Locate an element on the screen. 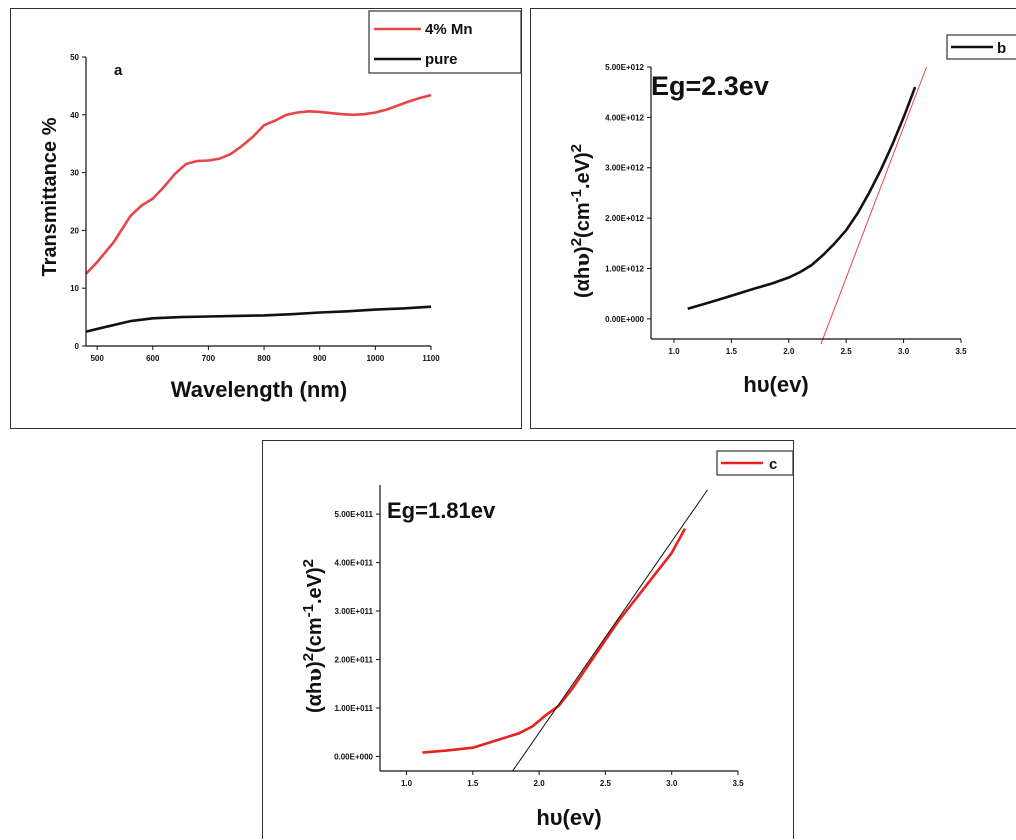  chart-a-legend-label-pure: pure is located at coordinates (441, 59).